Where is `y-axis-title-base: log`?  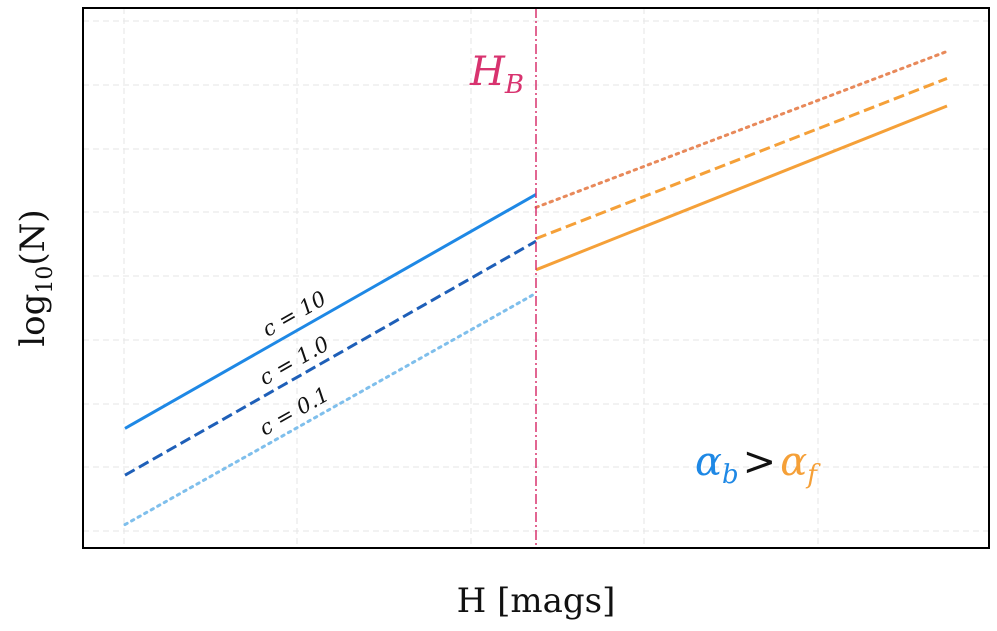
y-axis-title-base: log is located at coordinates (33, 320).